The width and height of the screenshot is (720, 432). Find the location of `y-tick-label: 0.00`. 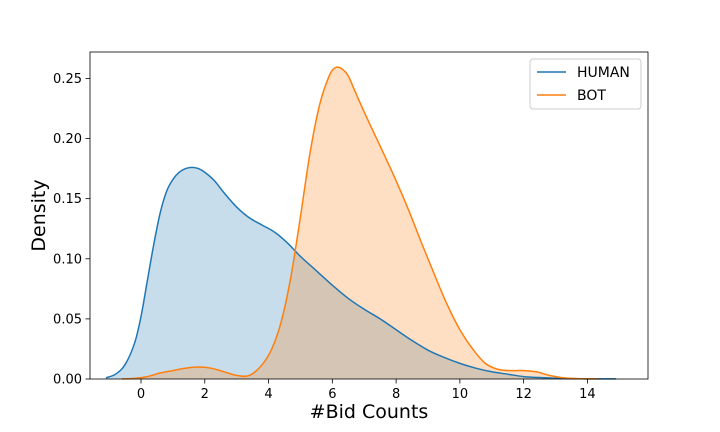

y-tick-label: 0.00 is located at coordinates (67, 380).